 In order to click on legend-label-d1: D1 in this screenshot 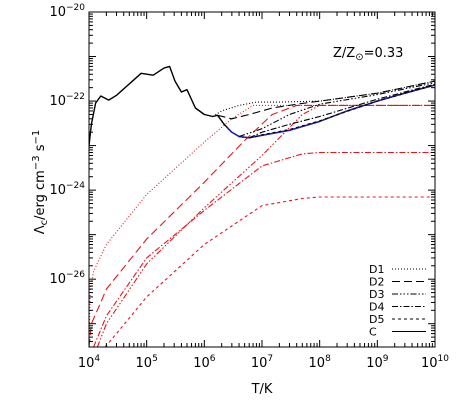, I will do `click(376, 269)`.